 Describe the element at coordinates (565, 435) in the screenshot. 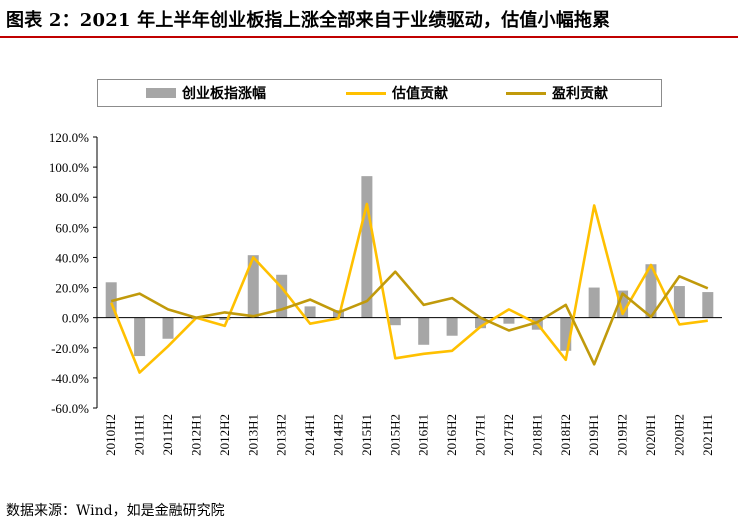

I see `x-tick-label-2018H2: 2018H2` at that location.